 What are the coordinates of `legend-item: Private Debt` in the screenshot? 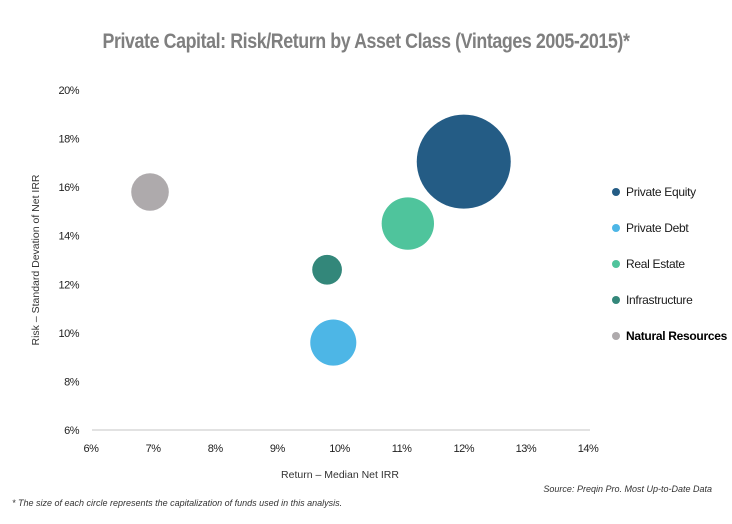 It's located at (669, 228).